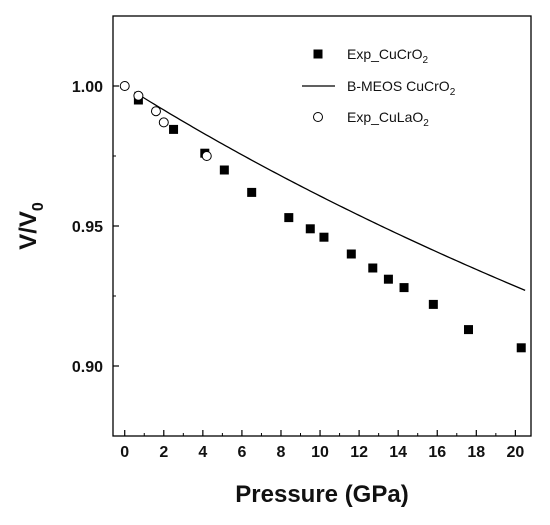  I want to click on x-axis: 0 2 4 6 8 10 12 14 16 18 20, so click(322, 445).